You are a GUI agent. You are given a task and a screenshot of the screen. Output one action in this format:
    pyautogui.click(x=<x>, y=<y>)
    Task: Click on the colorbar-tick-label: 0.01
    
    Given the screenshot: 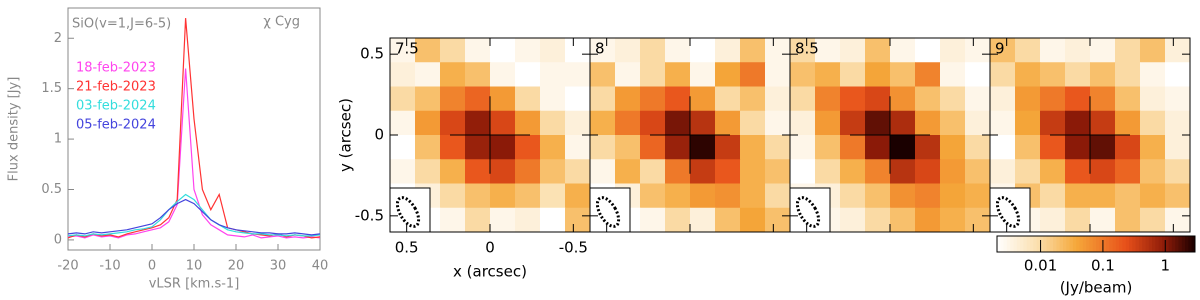 What is the action you would take?
    pyautogui.click(x=1040, y=266)
    